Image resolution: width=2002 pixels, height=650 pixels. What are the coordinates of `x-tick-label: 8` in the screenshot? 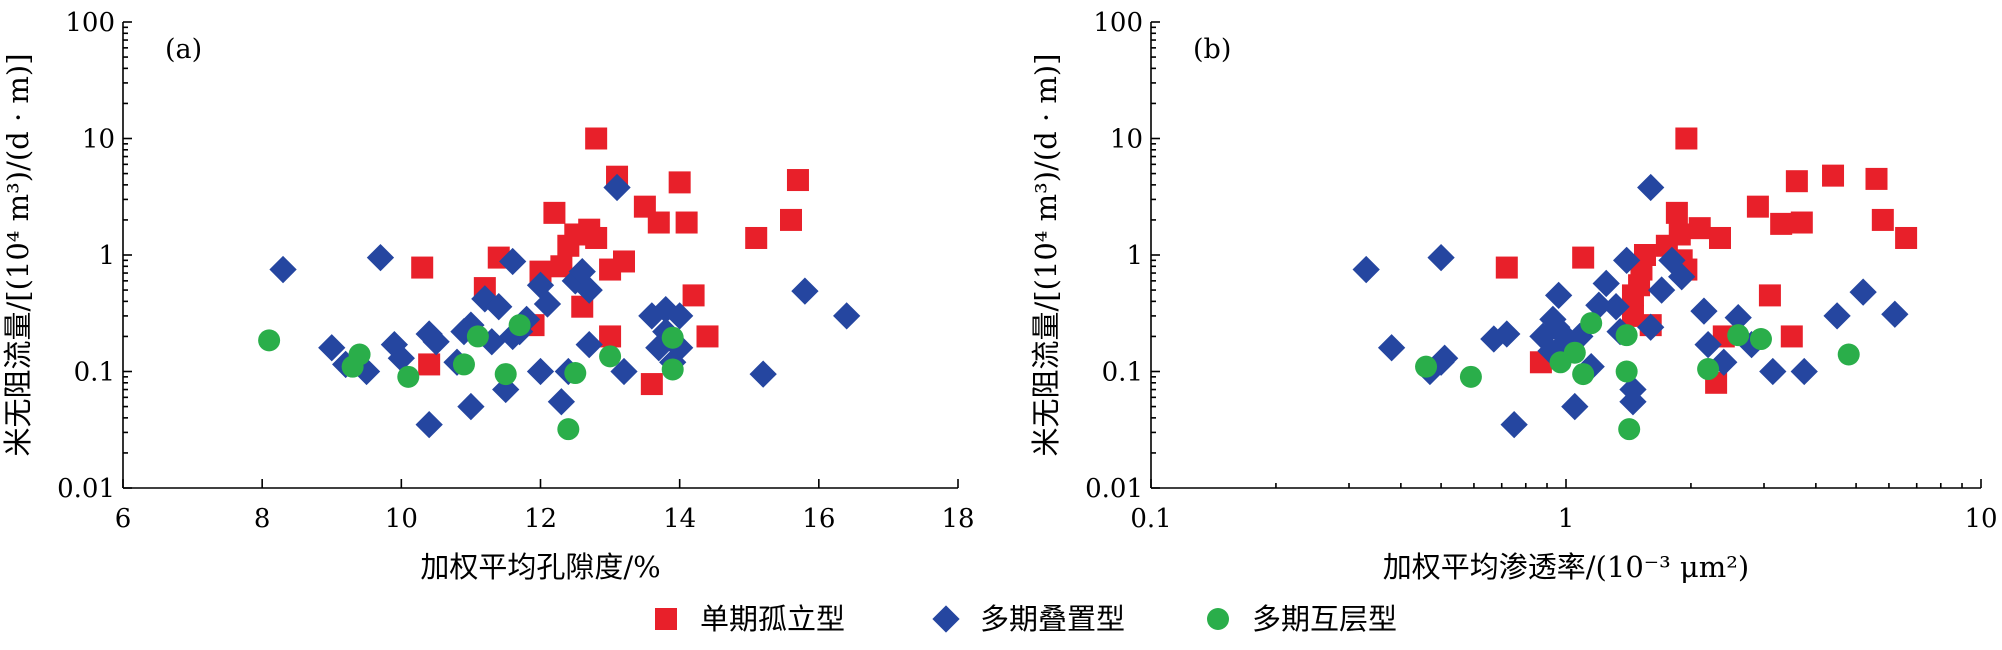 It's located at (262, 519).